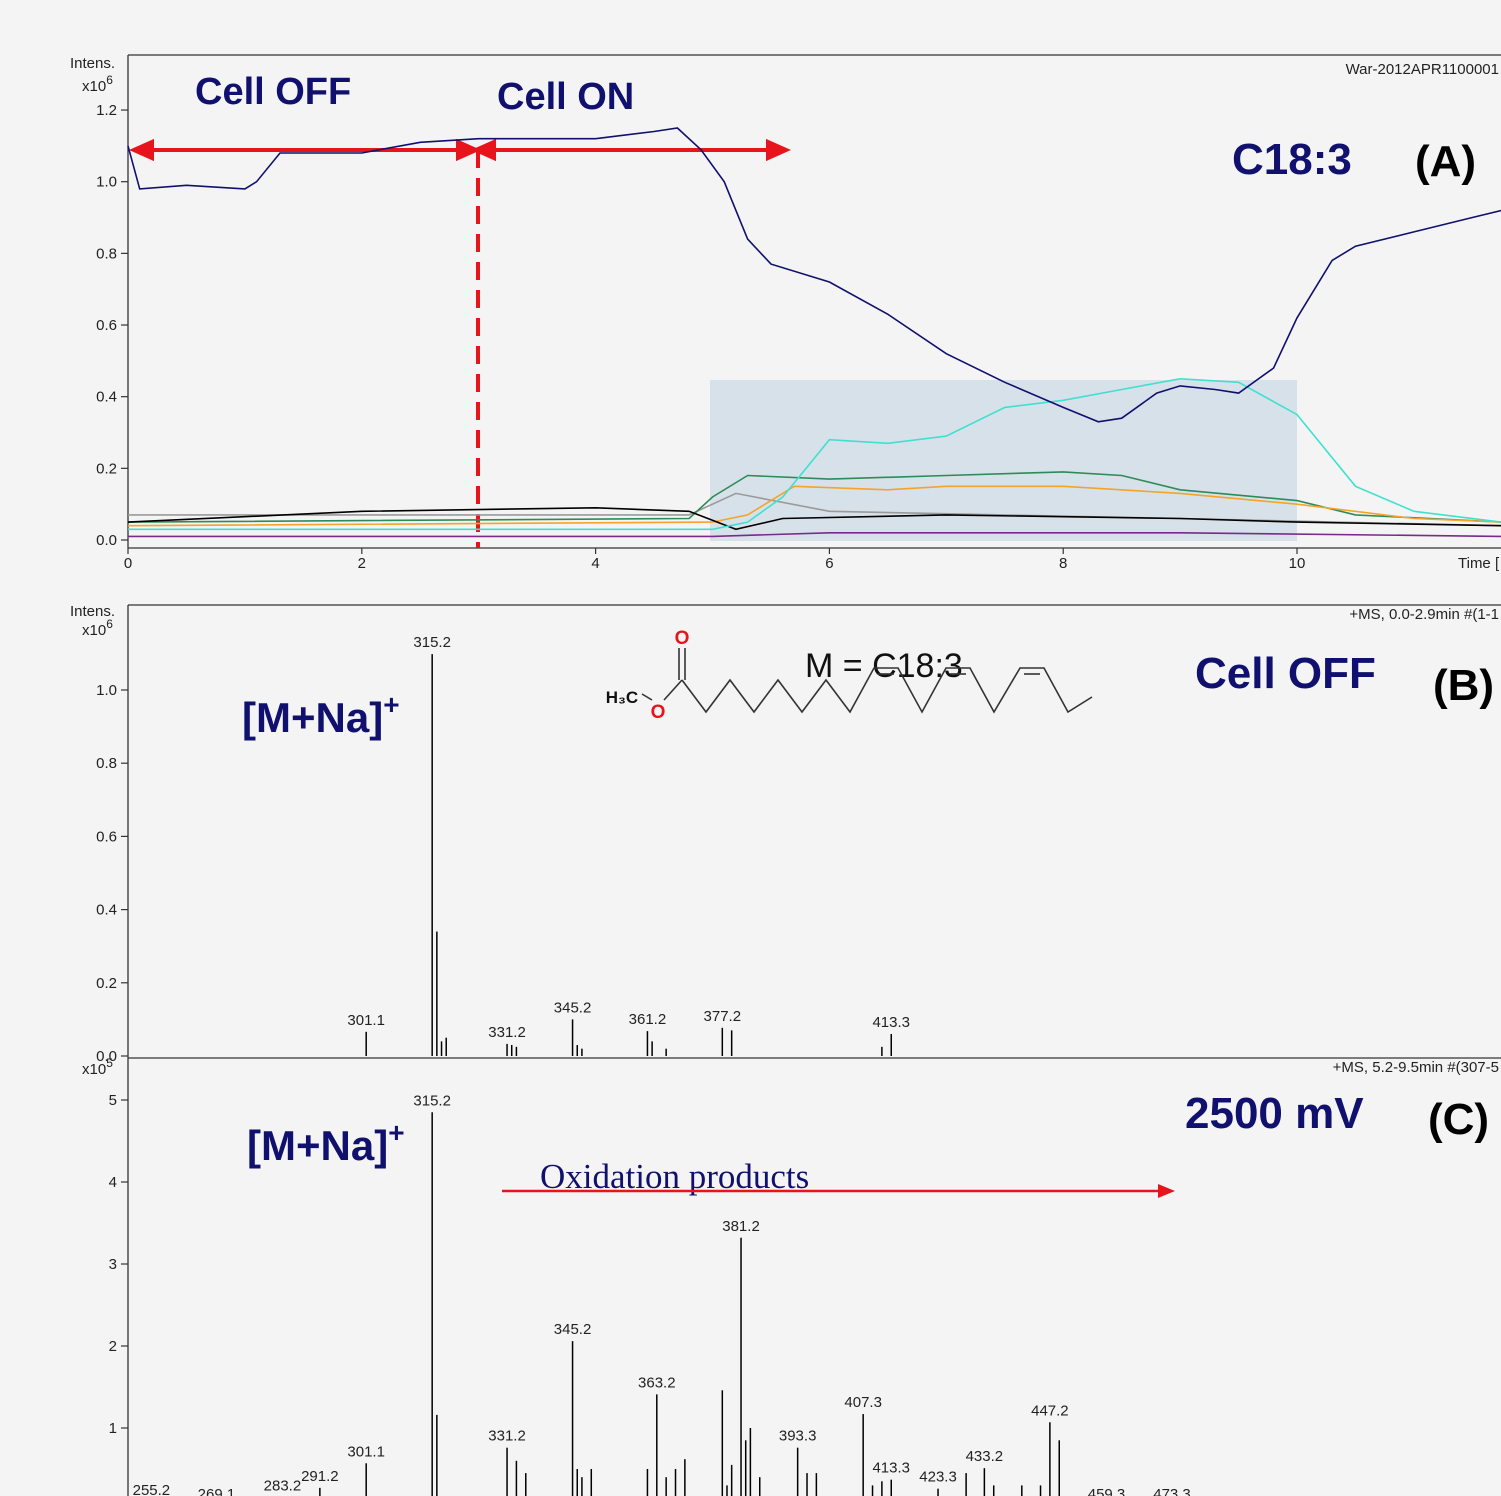 The image size is (1501, 1496). I want to click on peak-label: 255.2, so click(152, 1489).